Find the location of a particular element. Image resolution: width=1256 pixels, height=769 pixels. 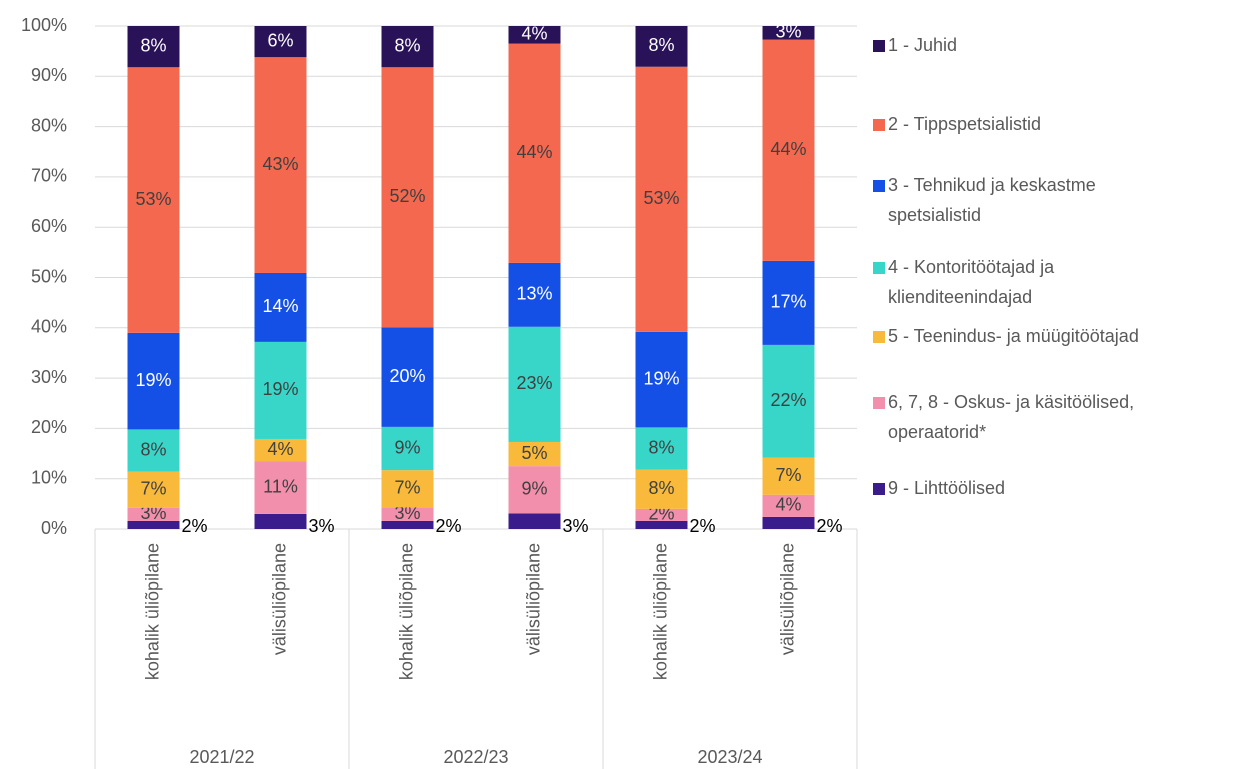

y-tick-label: 30% is located at coordinates (49, 377).